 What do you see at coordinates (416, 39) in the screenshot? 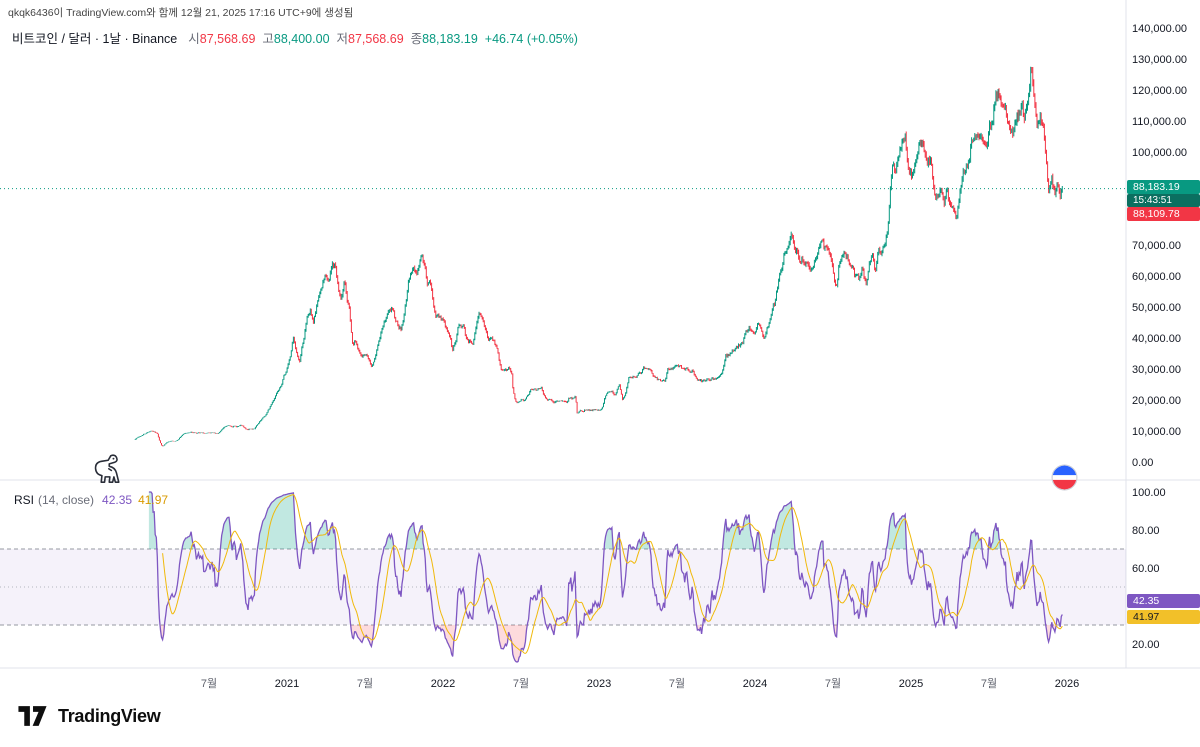
I see `ohlc-label: 종` at bounding box center [416, 39].